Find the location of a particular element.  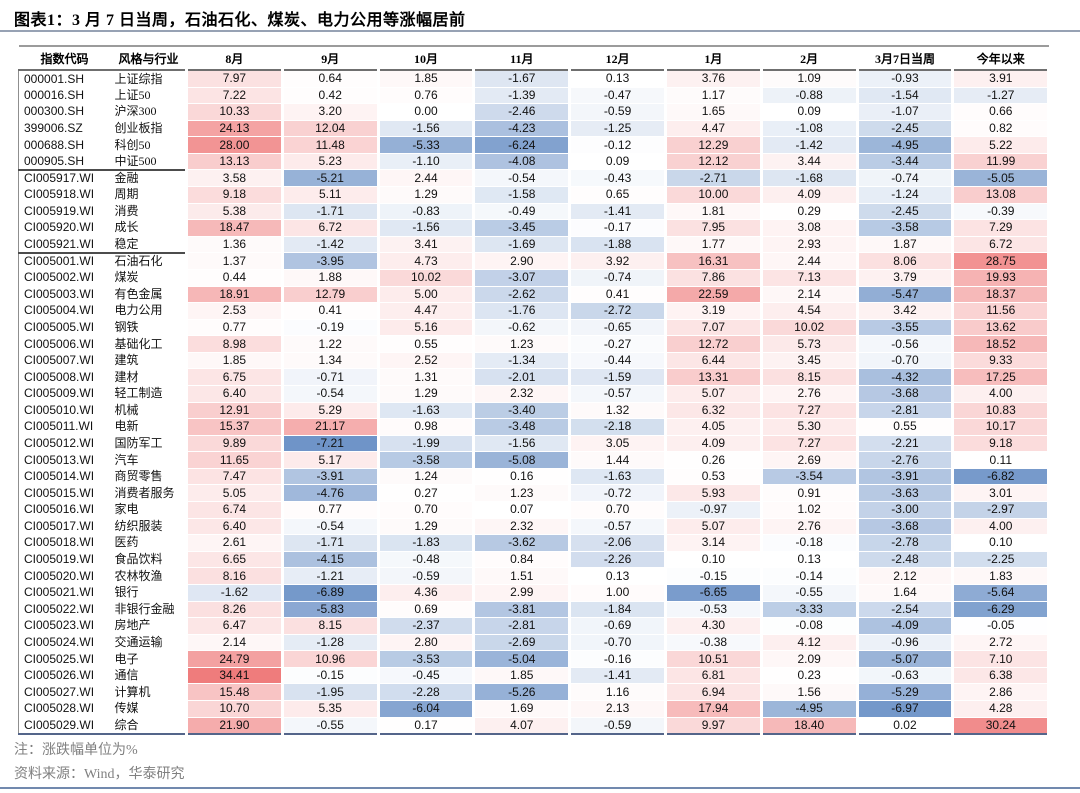

return-value-cell: 0.77 is located at coordinates (329, 510).